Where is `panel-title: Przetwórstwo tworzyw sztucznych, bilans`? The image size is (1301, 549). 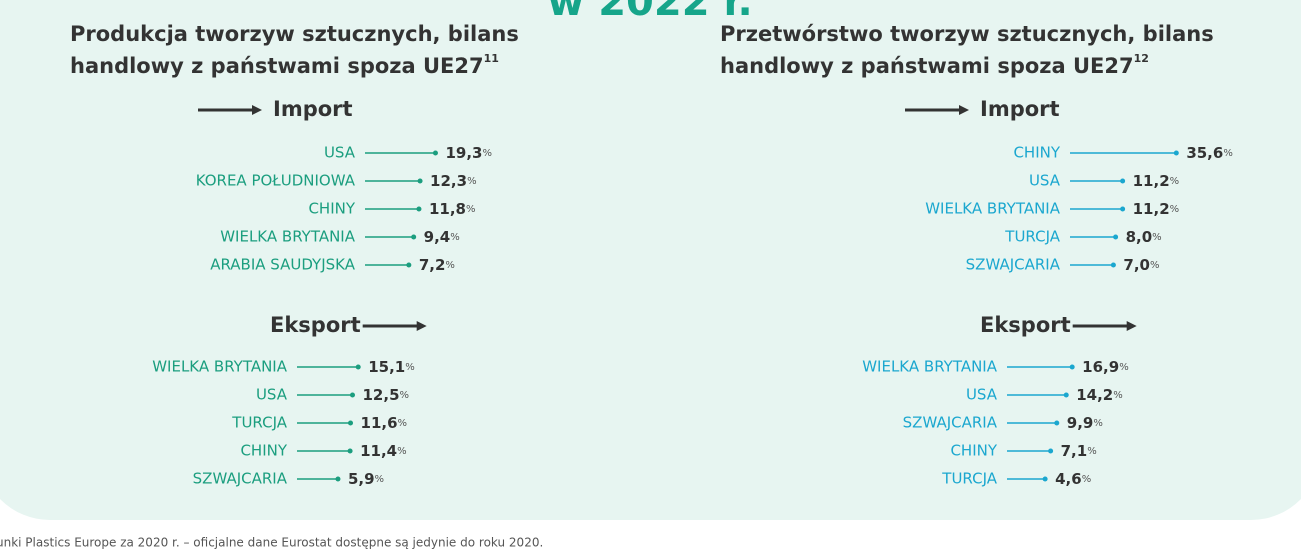 panel-title: Przetwórstwo tworzyw sztucznych, bilans is located at coordinates (967, 34).